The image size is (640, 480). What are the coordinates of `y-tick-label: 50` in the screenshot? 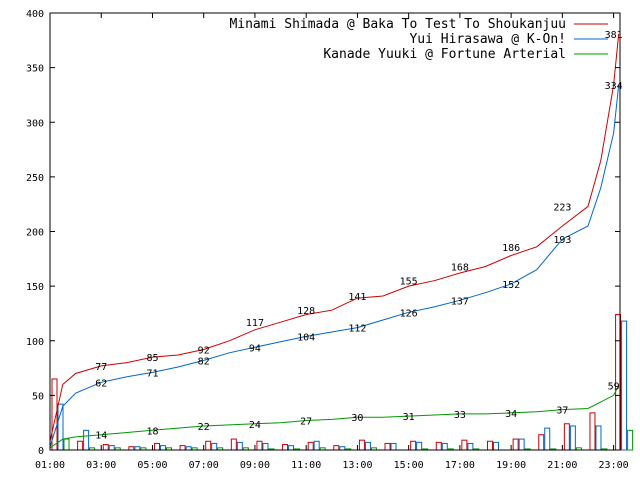 It's located at (38, 396).